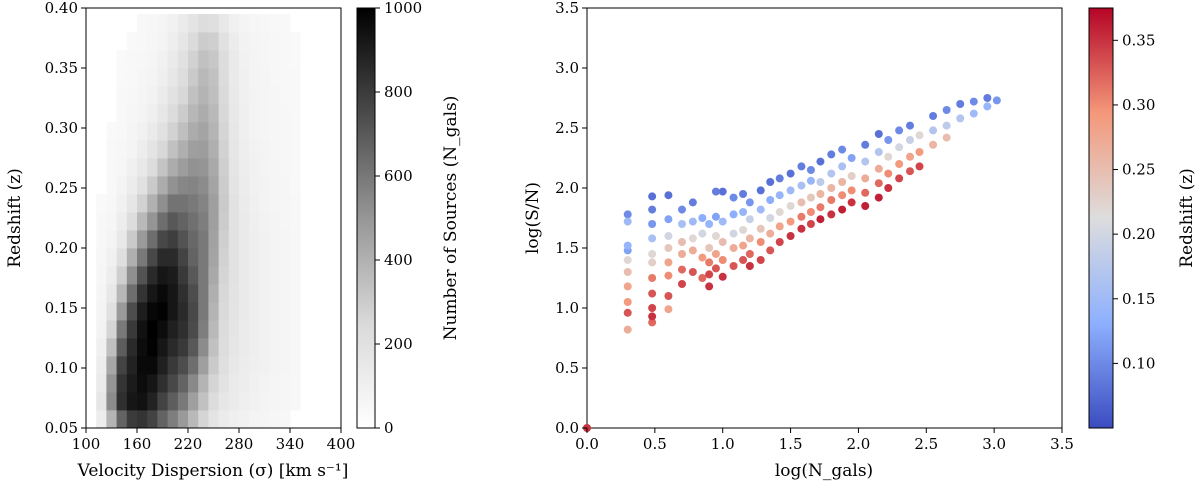  I want to click on x-tick-label: 0.5, so click(655, 444).